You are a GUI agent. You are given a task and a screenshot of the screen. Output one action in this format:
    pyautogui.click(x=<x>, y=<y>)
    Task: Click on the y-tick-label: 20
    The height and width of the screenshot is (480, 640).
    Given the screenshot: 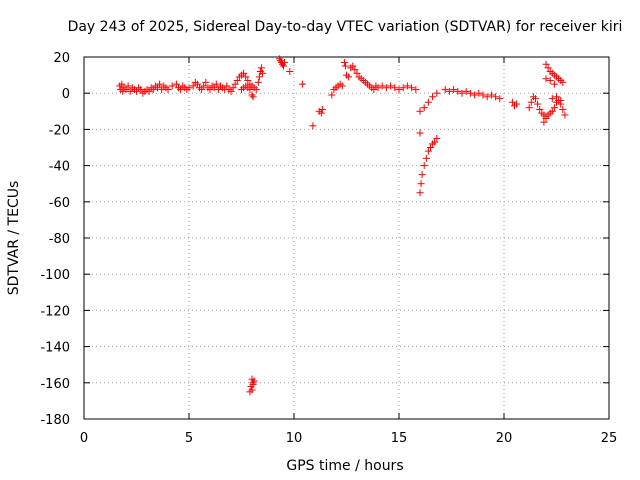 What is the action you would take?
    pyautogui.click(x=61, y=58)
    